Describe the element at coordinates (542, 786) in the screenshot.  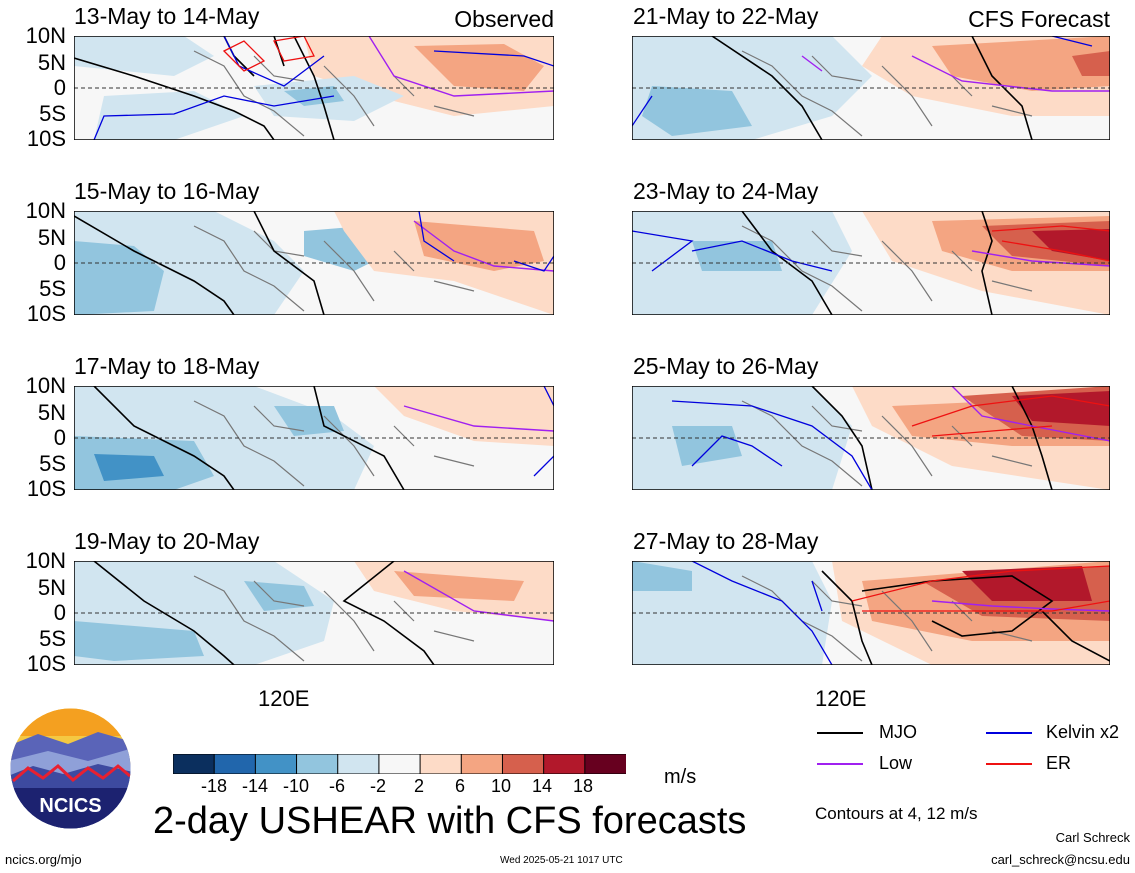
I see `cbar-label: 14` at that location.